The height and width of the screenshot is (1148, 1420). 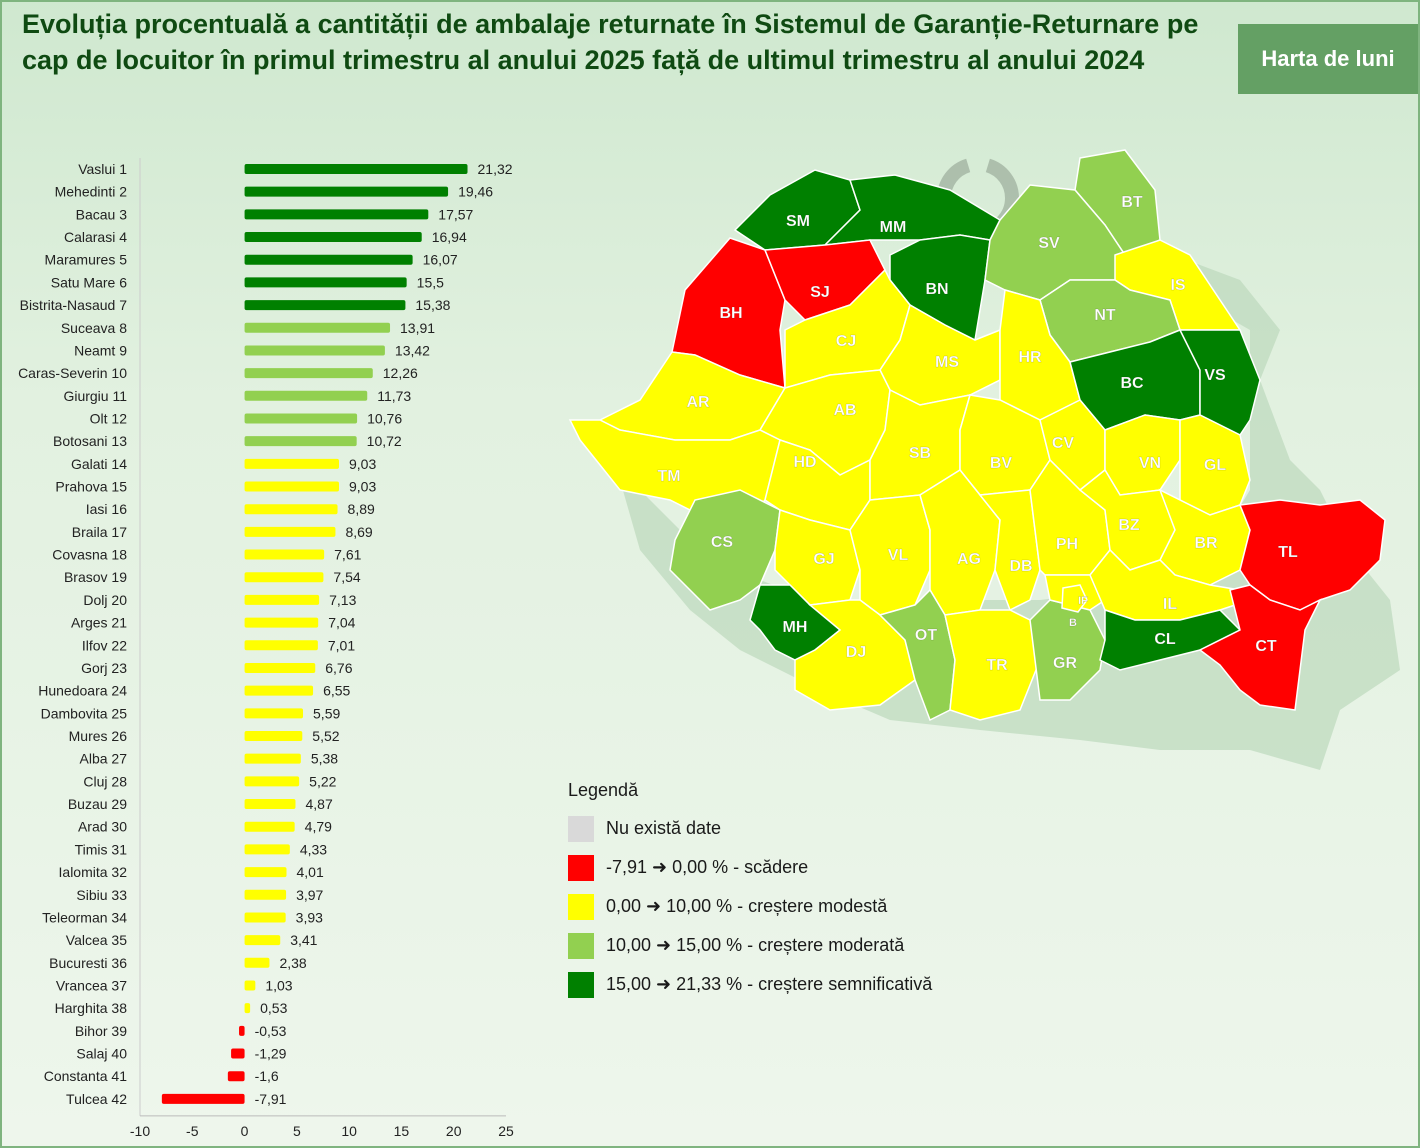 What do you see at coordinates (97, 804) in the screenshot?
I see `category-label: Buzau 29` at bounding box center [97, 804].